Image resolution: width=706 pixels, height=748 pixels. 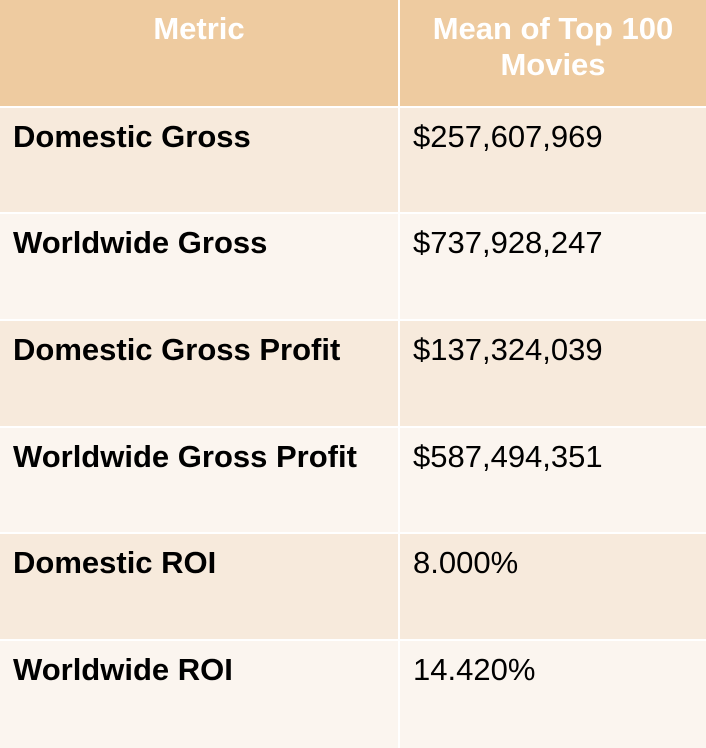 I want to click on metric-cell: Domestic ROI, so click(x=199, y=586).